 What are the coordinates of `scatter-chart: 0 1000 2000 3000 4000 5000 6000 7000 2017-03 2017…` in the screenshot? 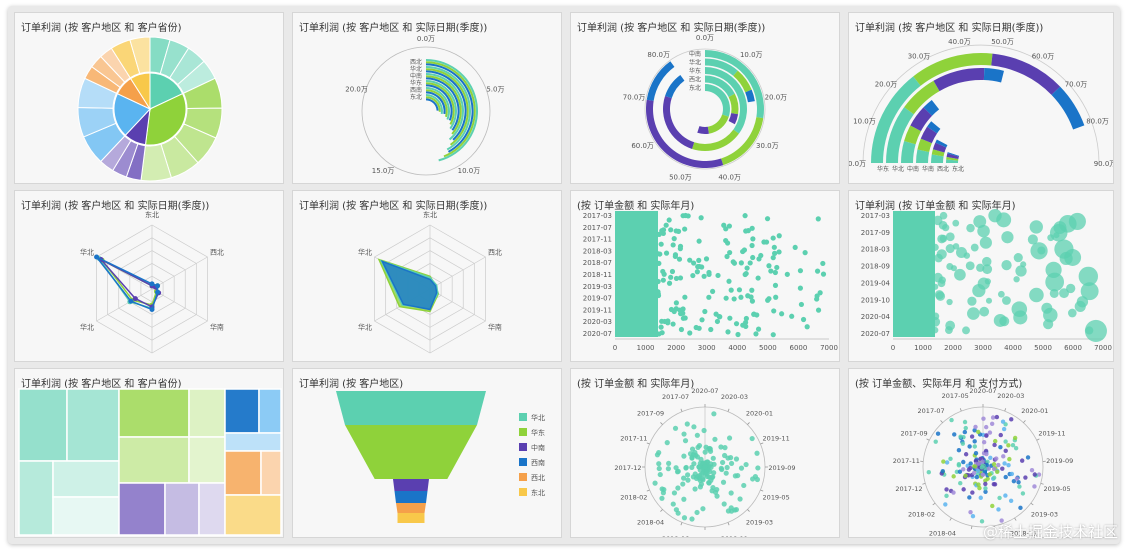 It's located at (705, 276).